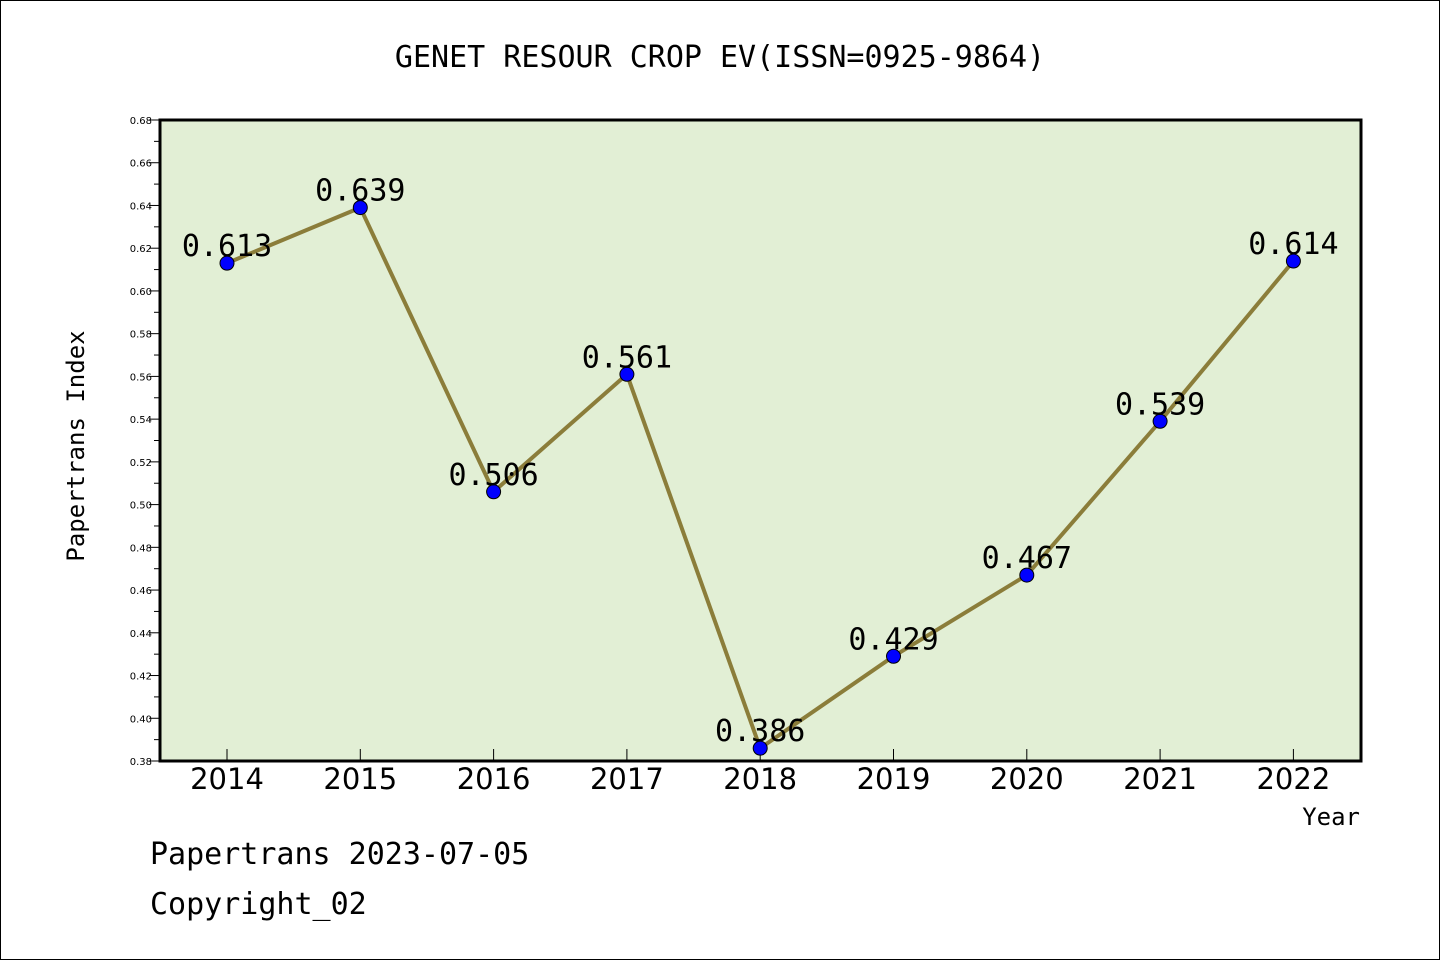  Describe the element at coordinates (141, 548) in the screenshot. I see `y-tick-label: 0.48` at that location.